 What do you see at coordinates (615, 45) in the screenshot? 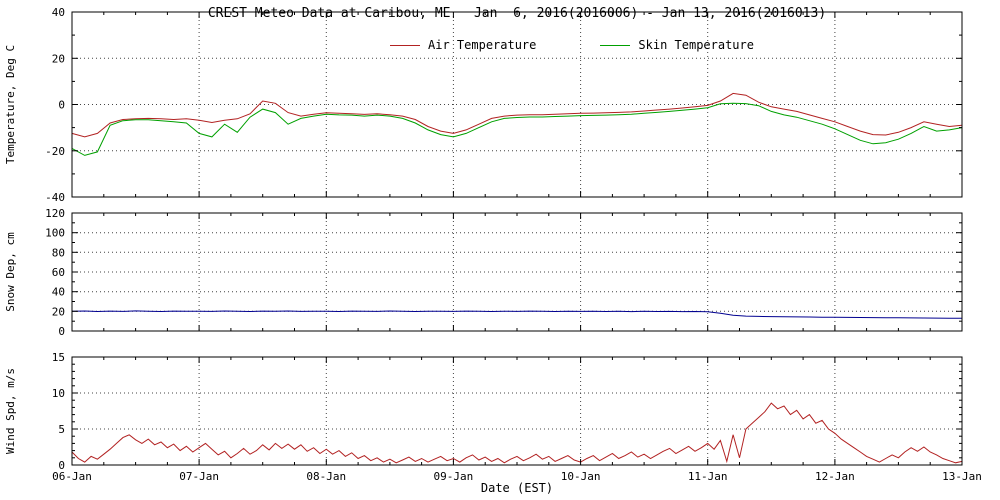
I see `skin-temperature-line-swatch` at bounding box center [615, 45].